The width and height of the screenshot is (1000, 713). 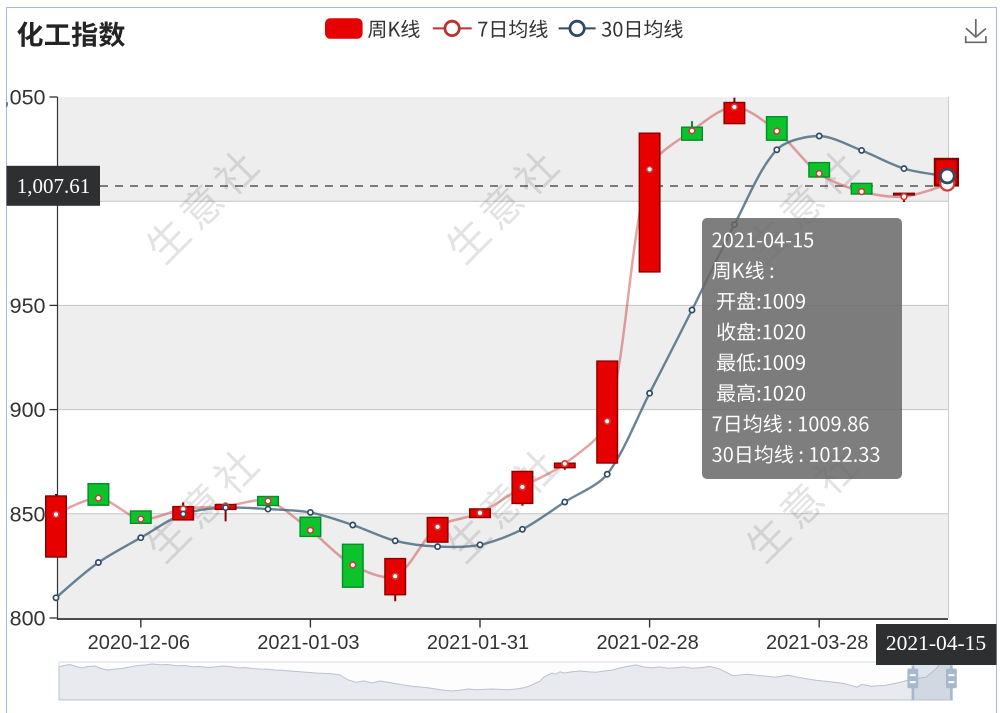 I want to click on svg-text: 2021-02-28, so click(x=647, y=643).